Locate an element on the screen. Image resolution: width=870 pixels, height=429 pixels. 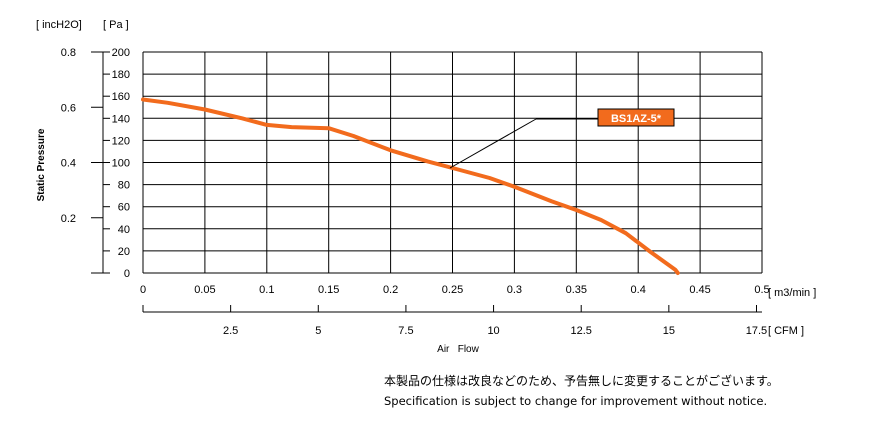
pa-tick-label: 180 is located at coordinates (121, 75).